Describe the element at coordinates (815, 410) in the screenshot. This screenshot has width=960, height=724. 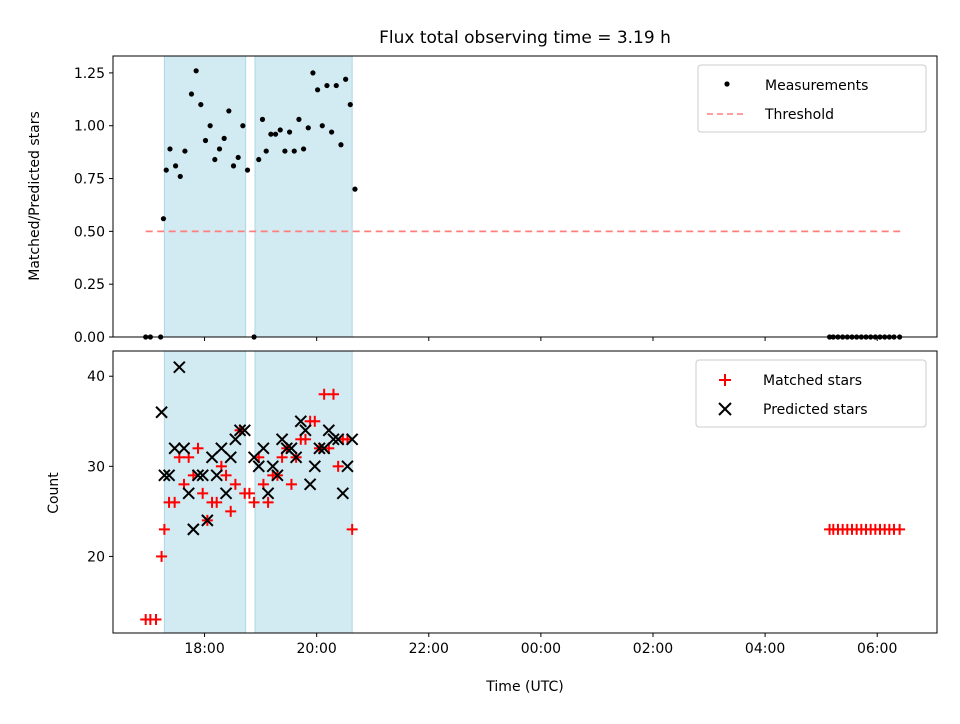
I see `legend-predicted-label: Predicted stars` at that location.